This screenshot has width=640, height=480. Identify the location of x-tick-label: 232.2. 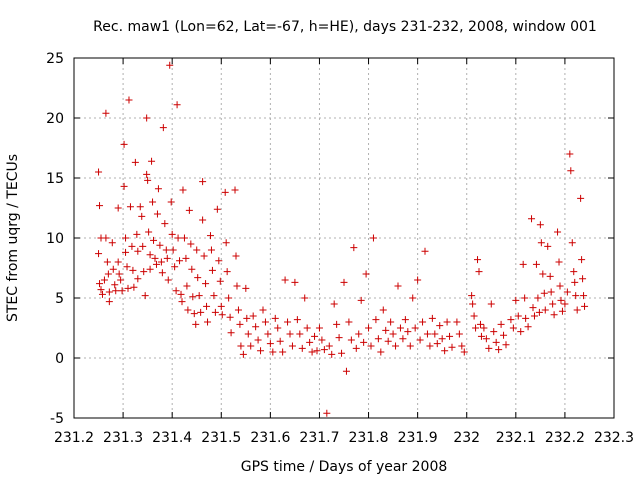
(565, 438).